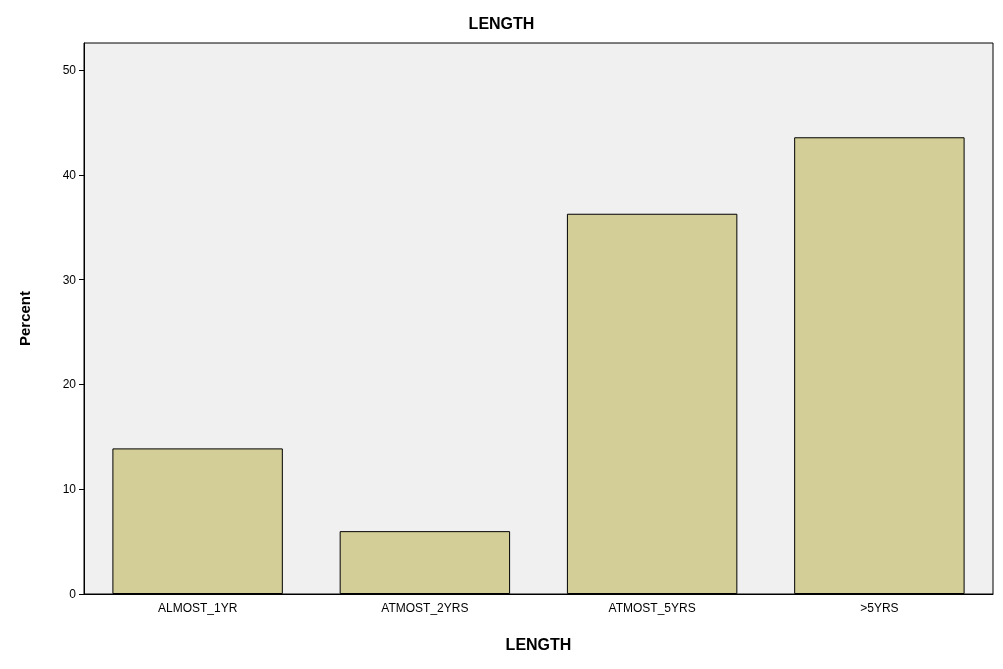 Image resolution: width=1003 pixels, height=669 pixels. I want to click on y-tick-label: 30, so click(69, 279).